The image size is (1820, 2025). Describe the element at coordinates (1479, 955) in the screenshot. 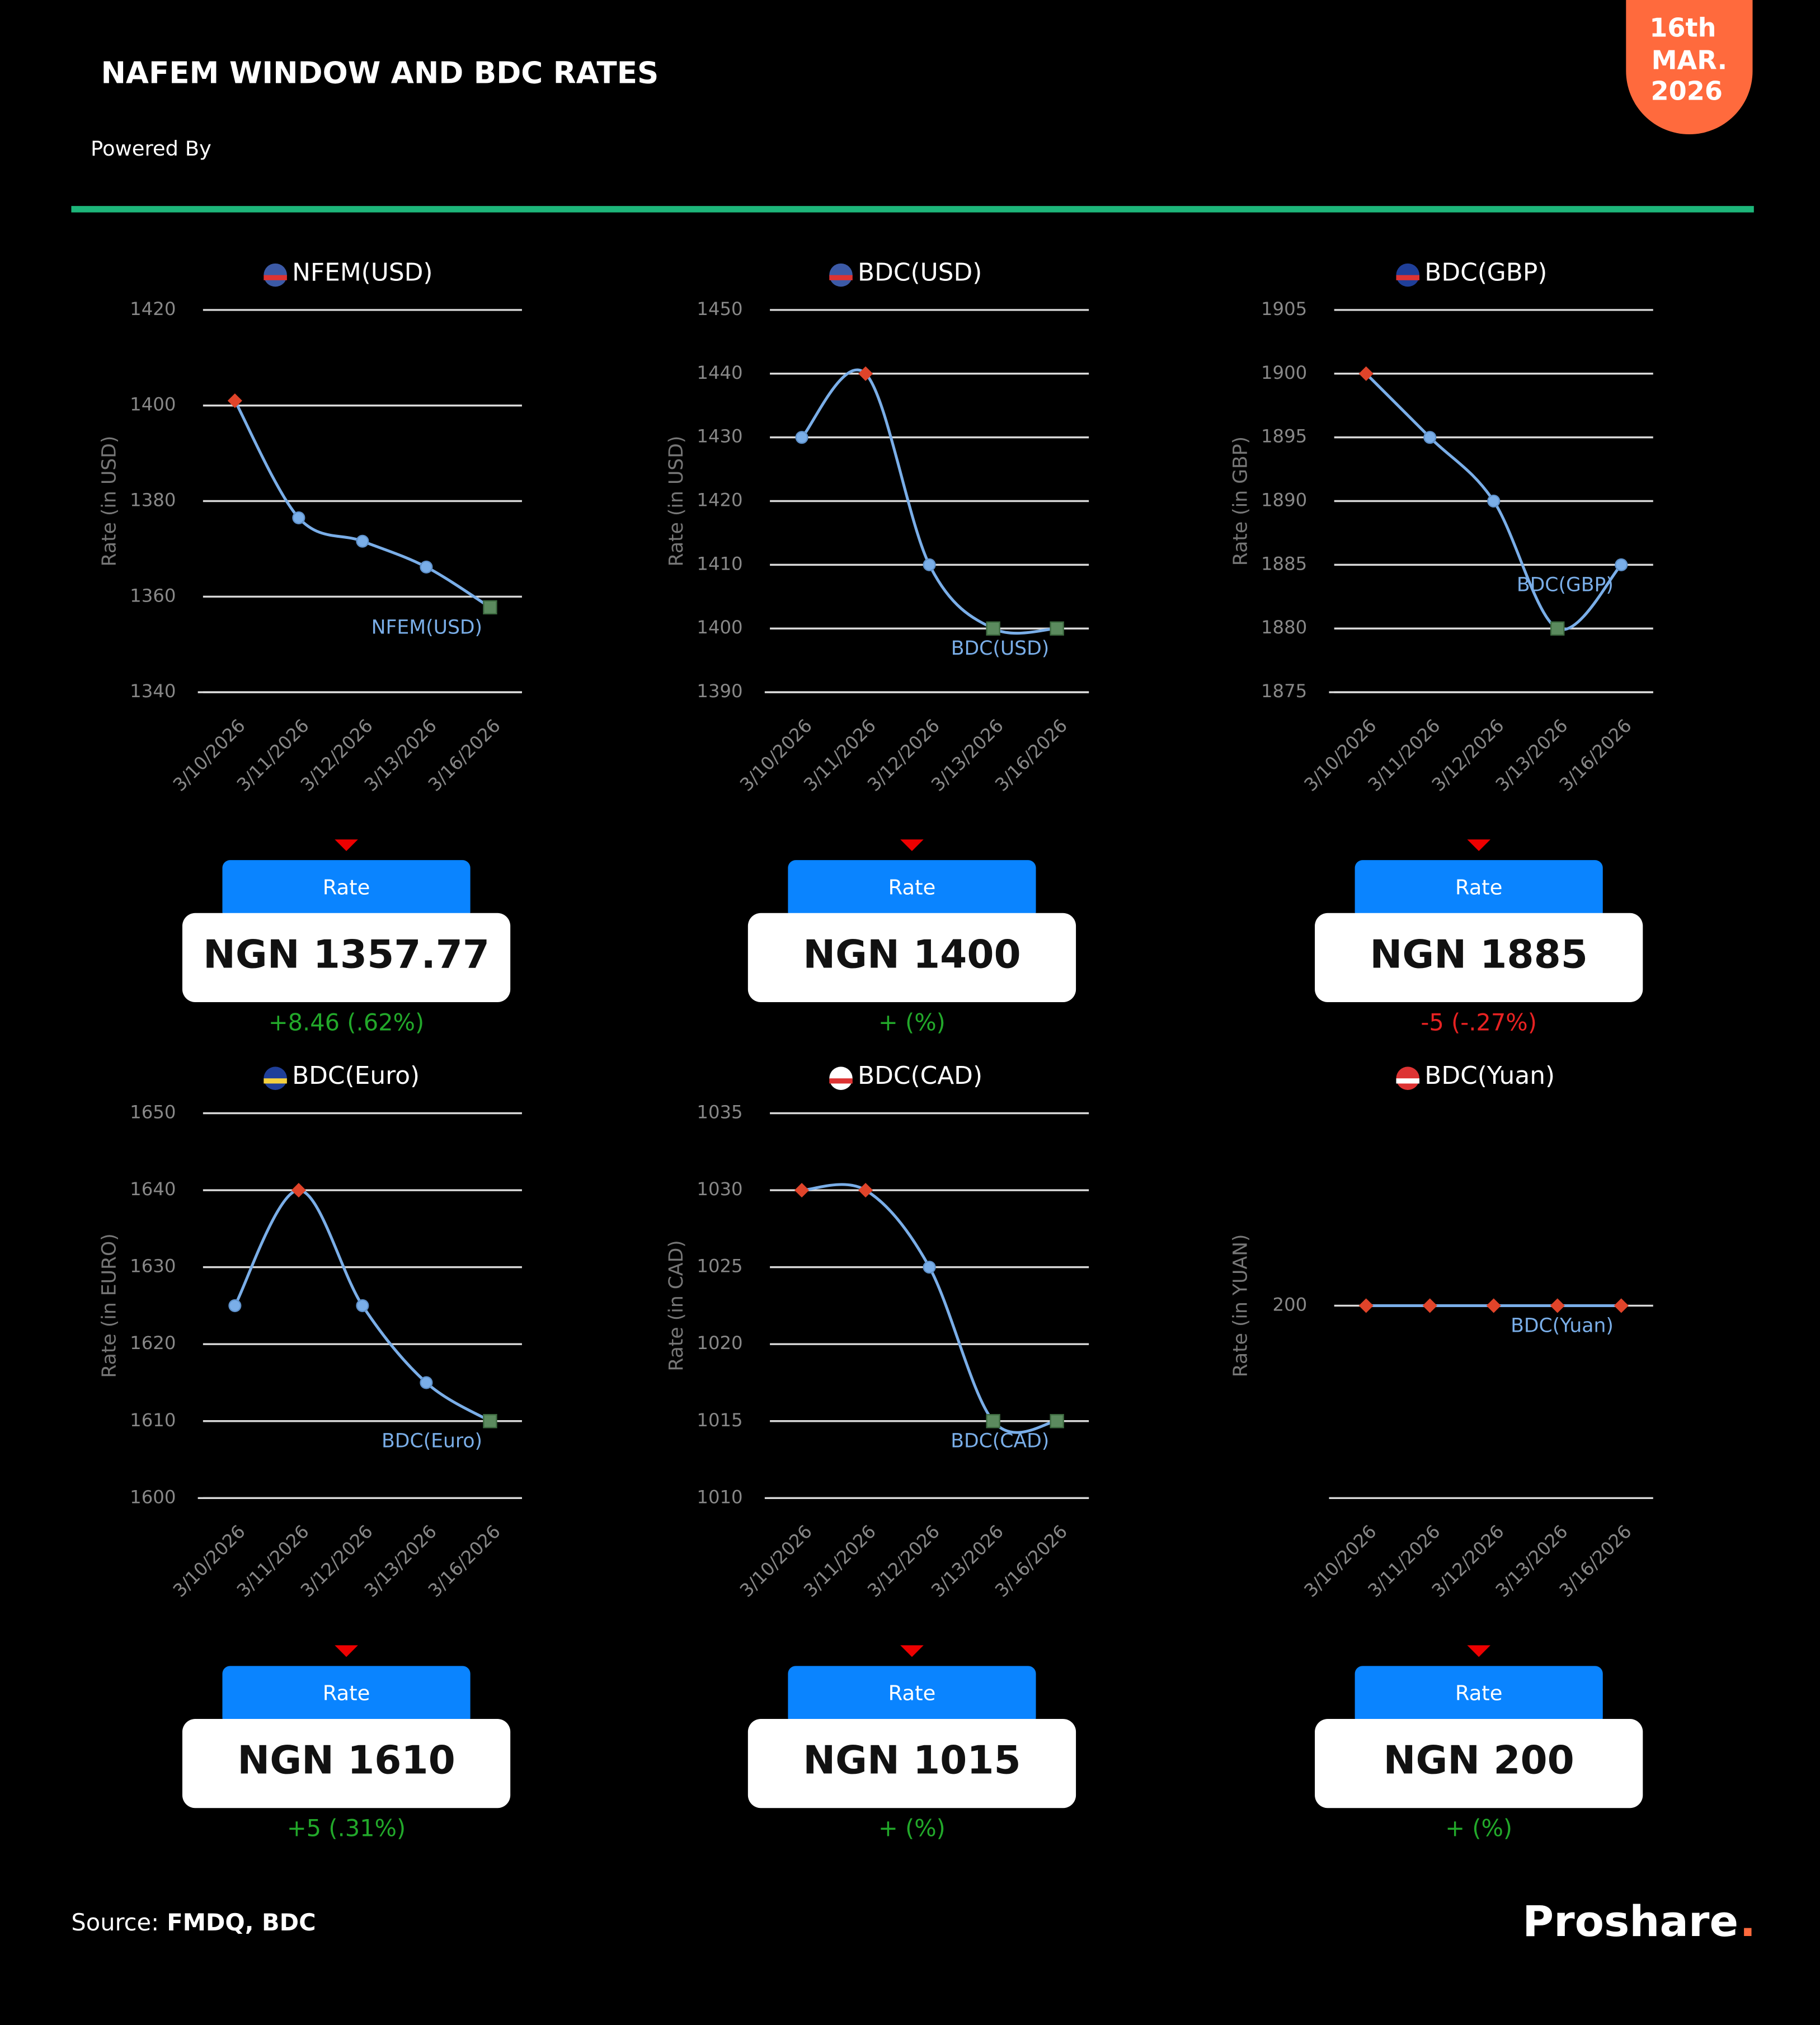

I see `rate-value: NGN 1885` at that location.